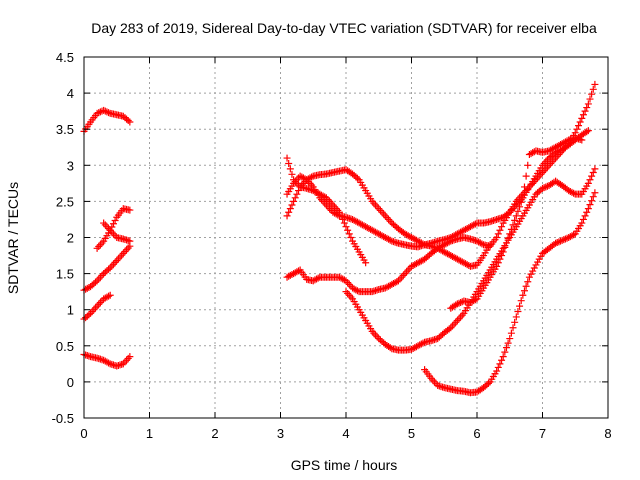 Image resolution: width=640 pixels, height=480 pixels. What do you see at coordinates (70, 310) in the screenshot?
I see `y-tick-label: 1` at bounding box center [70, 310].